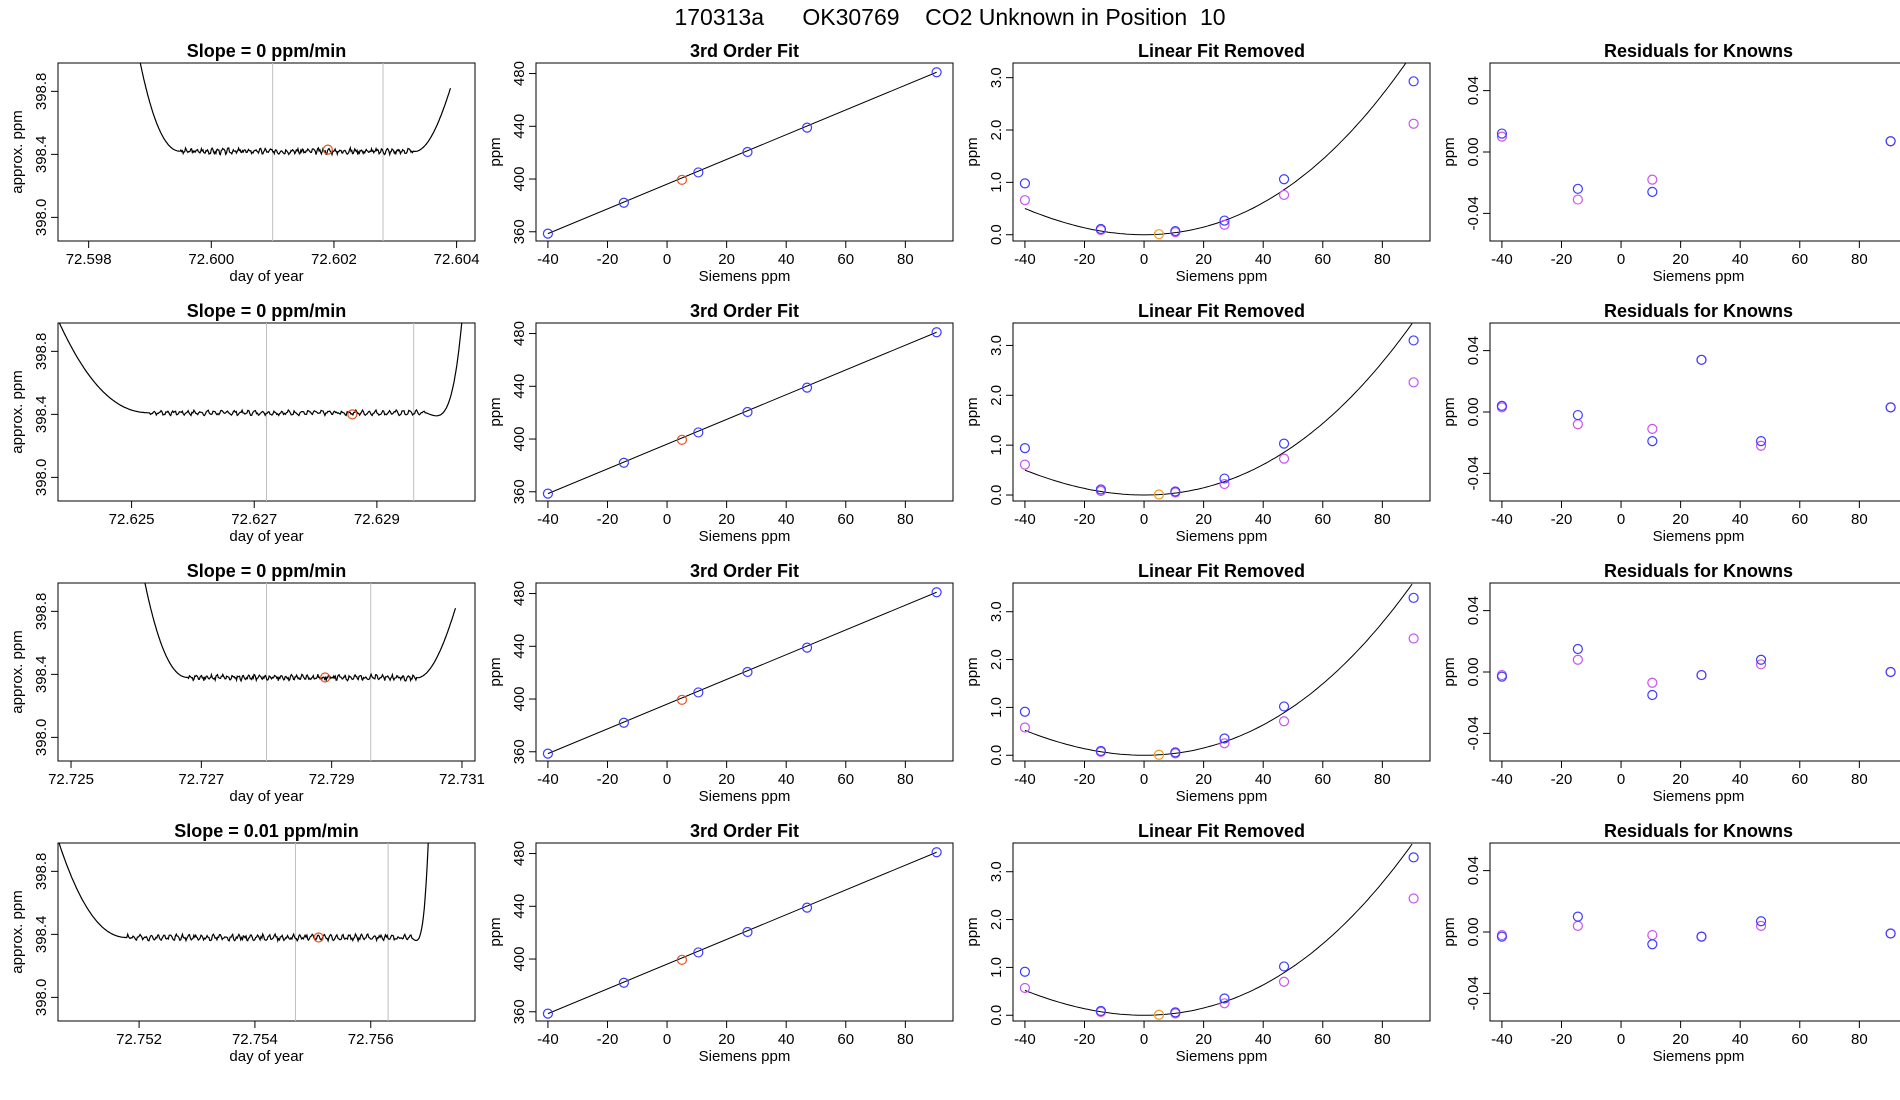 The width and height of the screenshot is (1900, 1100). I want to click on x-tick-label: 72.731, so click(462, 779).